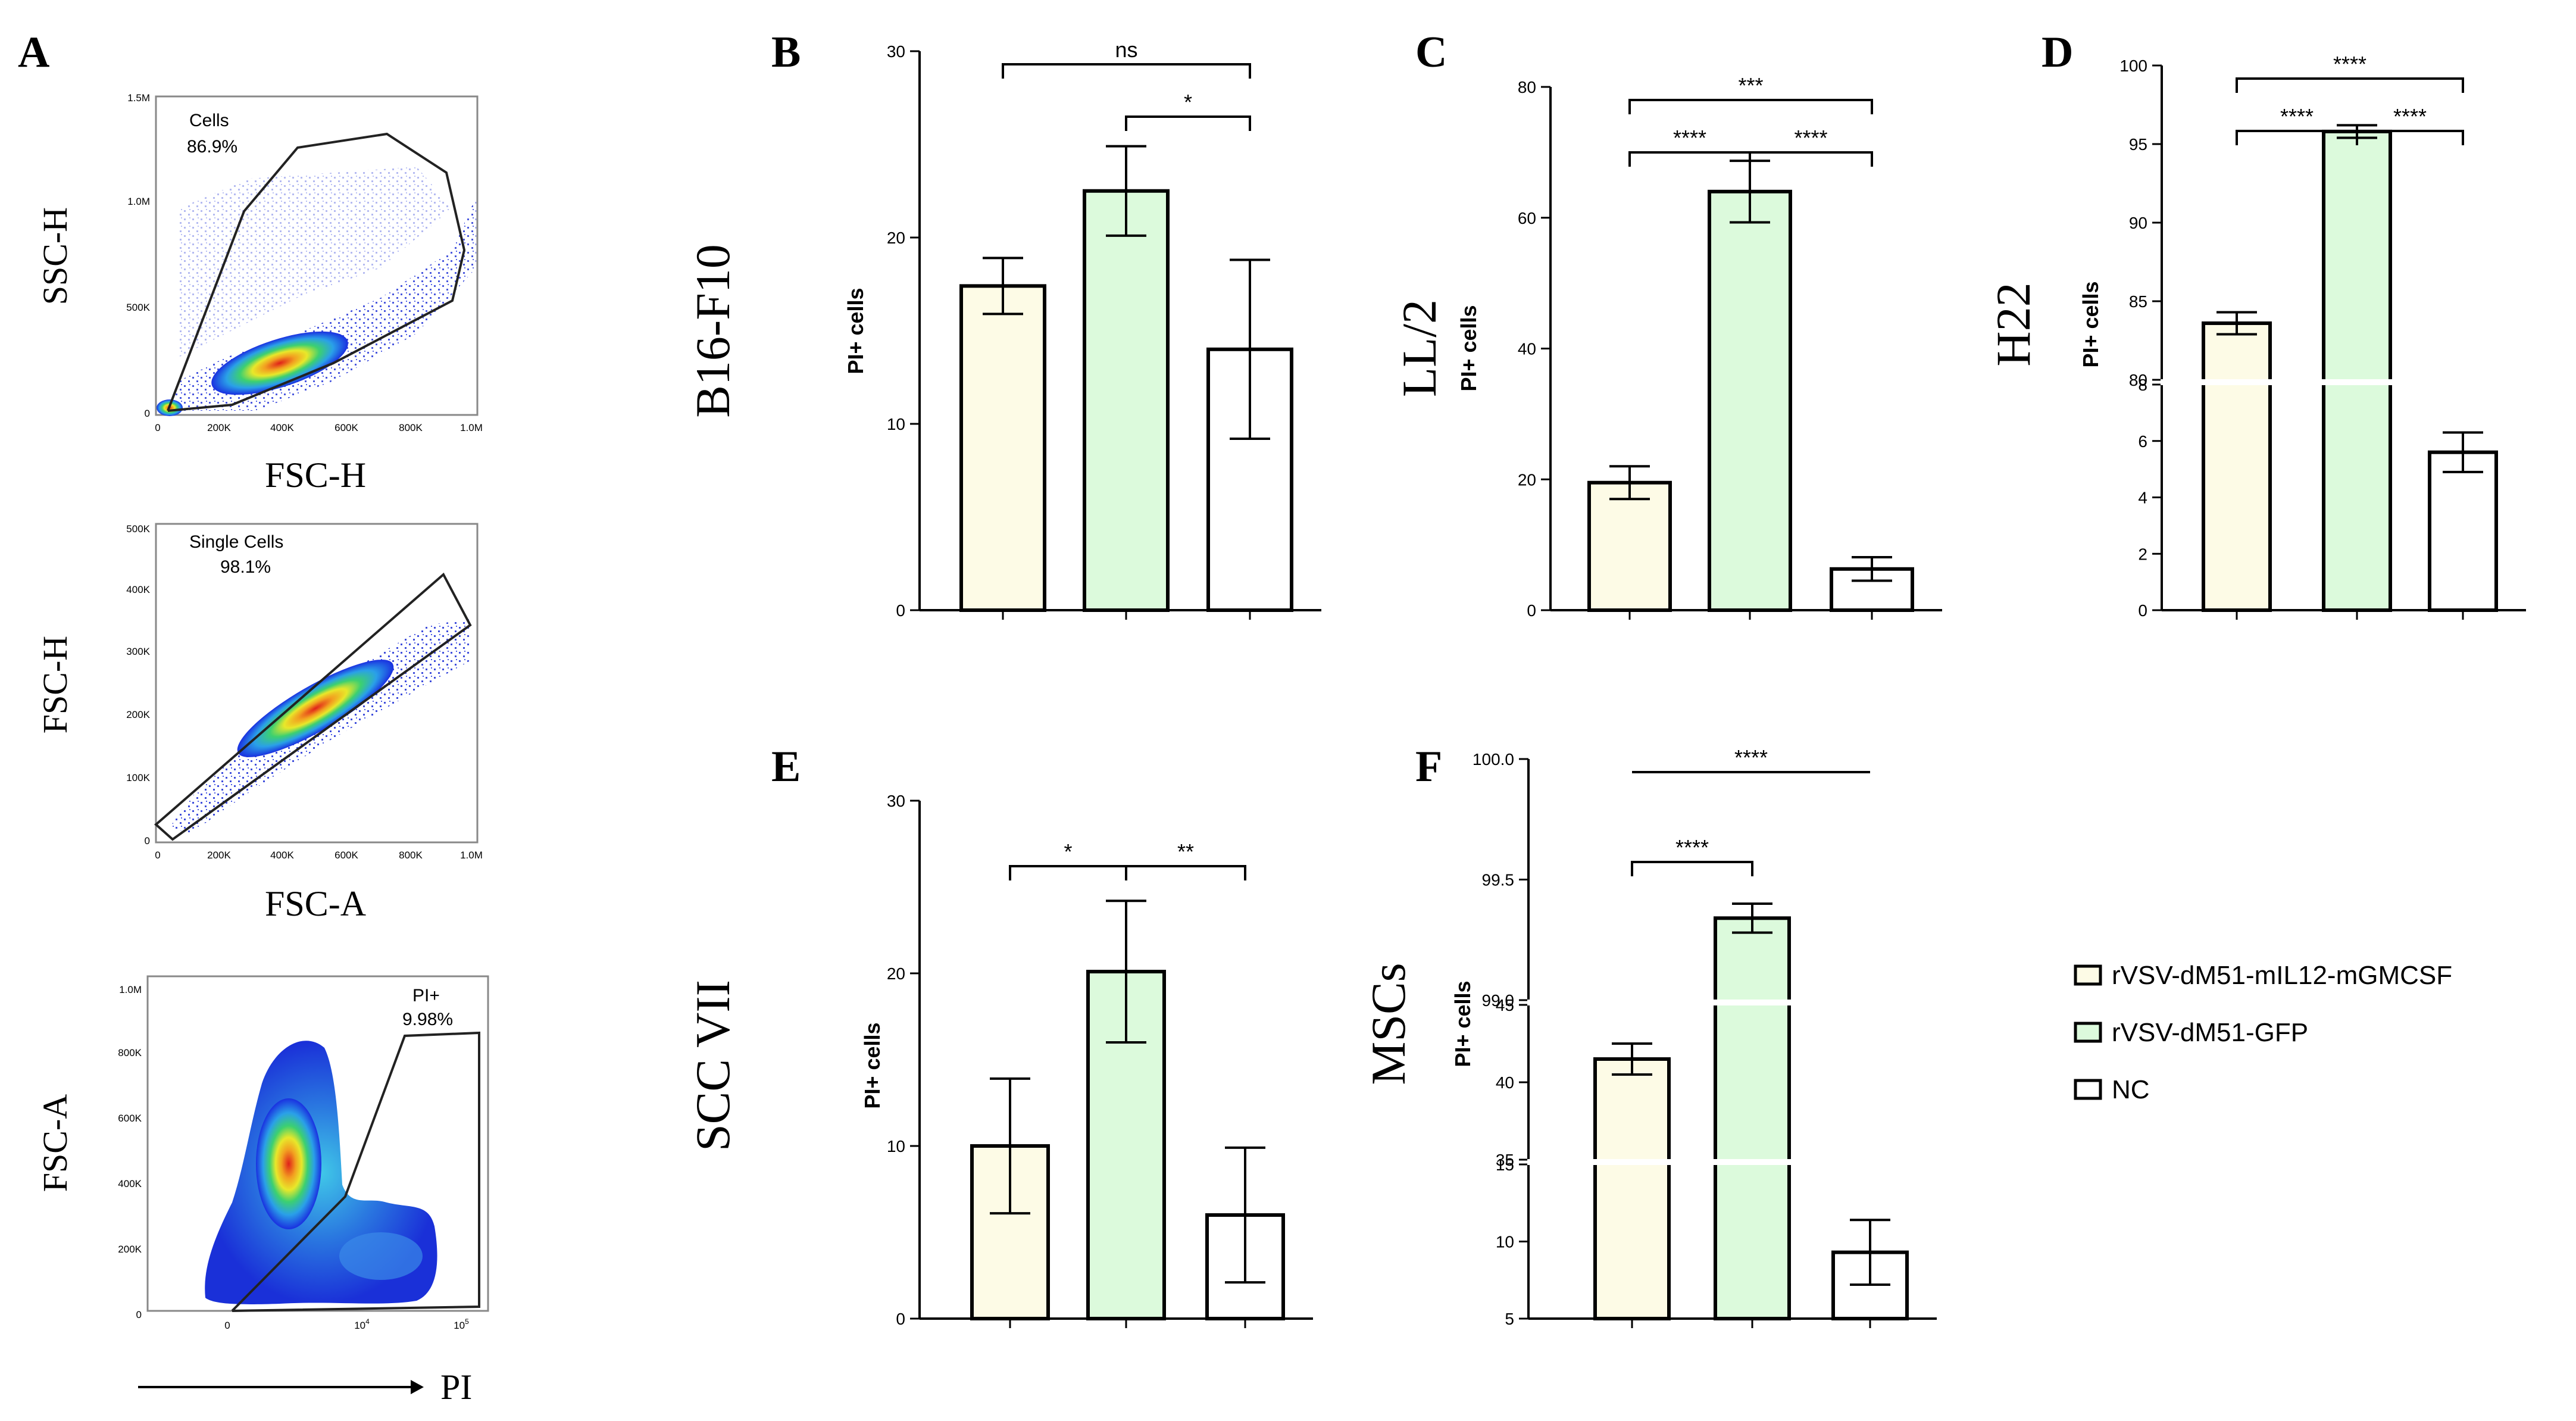 This screenshot has height=1421, width=2576. What do you see at coordinates (2138, 301) in the screenshot?
I see `y-tick-label: 85` at bounding box center [2138, 301].